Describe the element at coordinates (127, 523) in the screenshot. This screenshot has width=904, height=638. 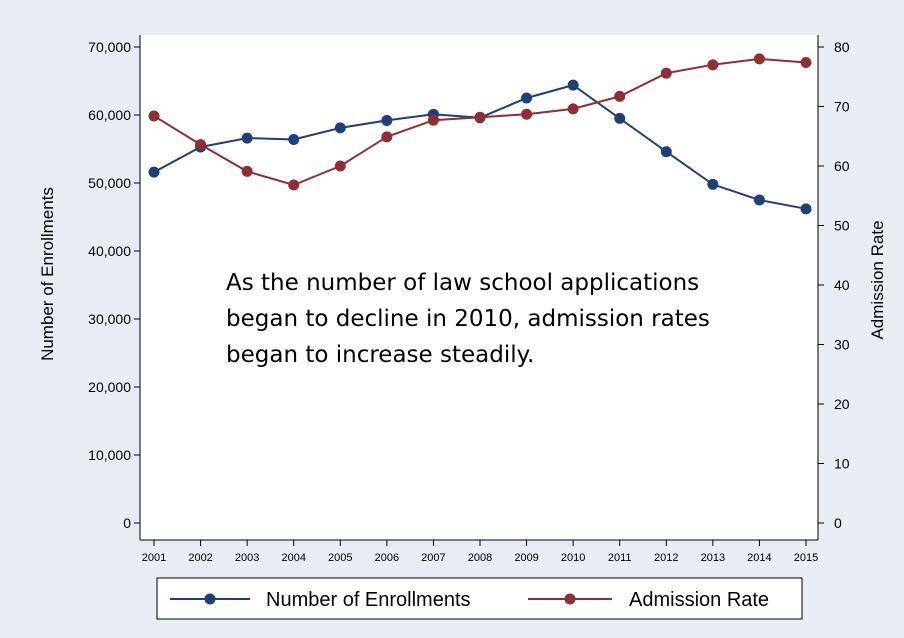
I see `y-left-tick-label: 0` at that location.